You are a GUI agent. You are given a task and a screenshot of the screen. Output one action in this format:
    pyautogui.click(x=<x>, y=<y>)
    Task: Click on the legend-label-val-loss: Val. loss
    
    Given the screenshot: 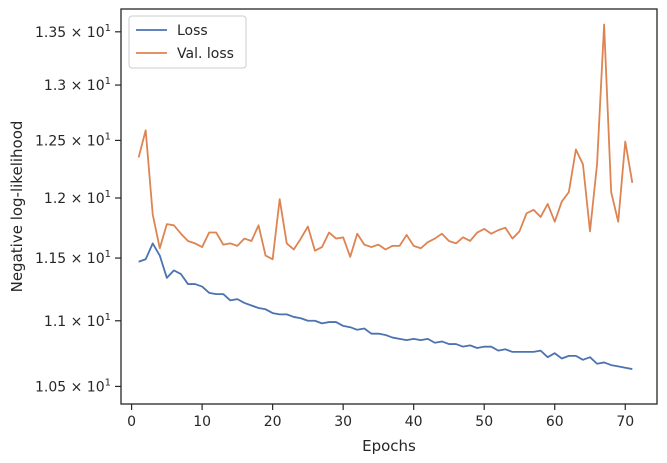 What is the action you would take?
    pyautogui.click(x=205, y=54)
    